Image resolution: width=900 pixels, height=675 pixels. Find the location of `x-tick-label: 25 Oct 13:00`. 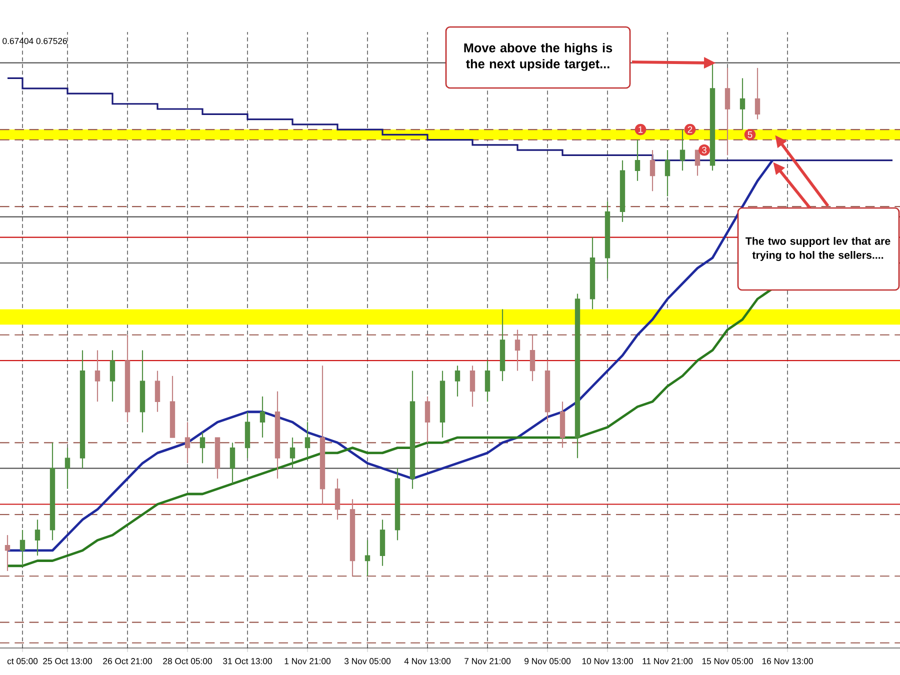

x-tick-label: 25 Oct 13:00 is located at coordinates (67, 661).